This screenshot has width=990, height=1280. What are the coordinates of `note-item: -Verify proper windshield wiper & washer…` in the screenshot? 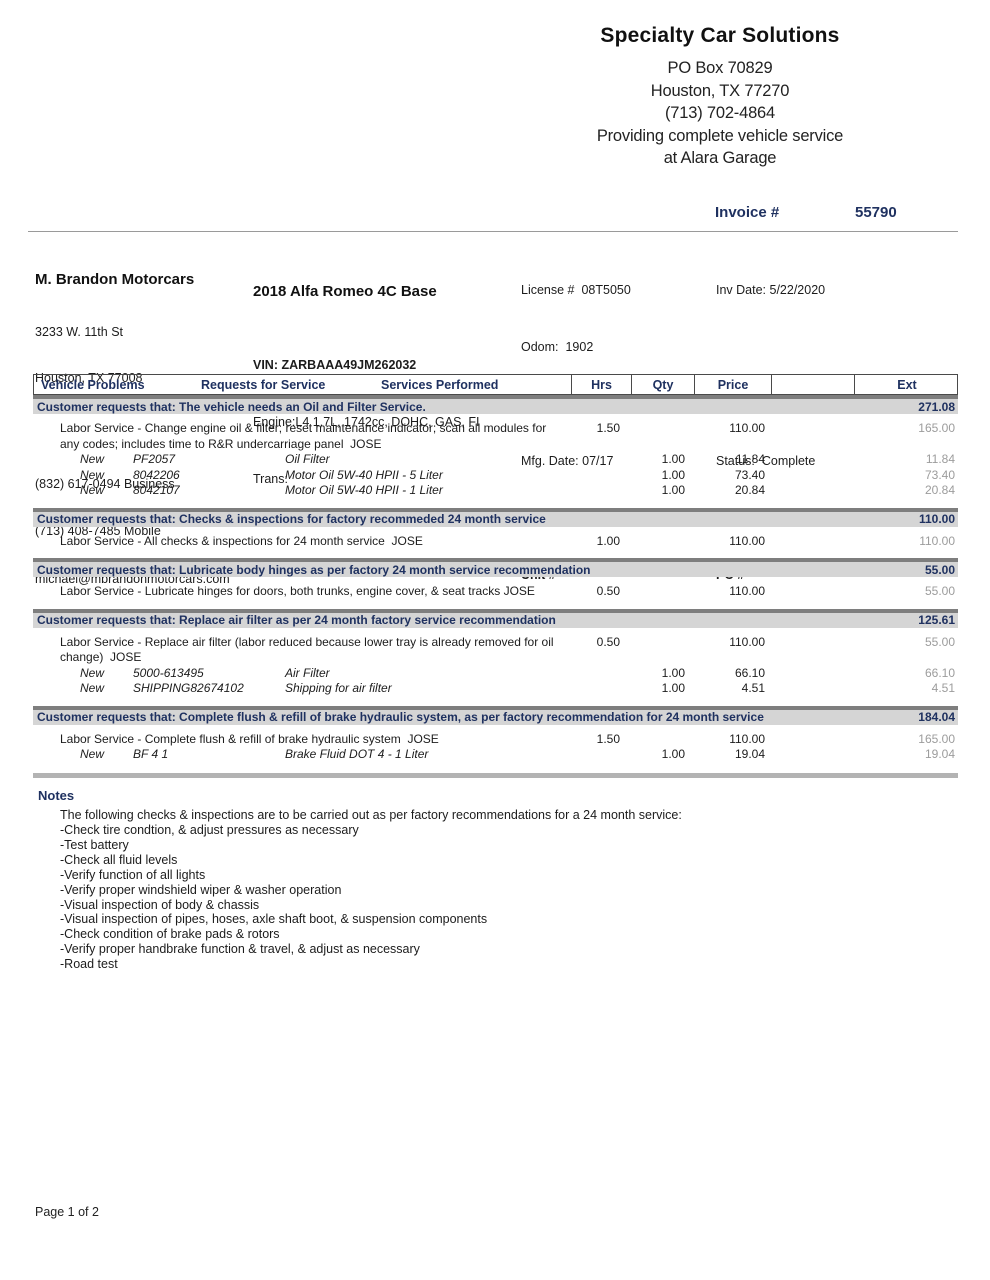 It's located at (201, 889).